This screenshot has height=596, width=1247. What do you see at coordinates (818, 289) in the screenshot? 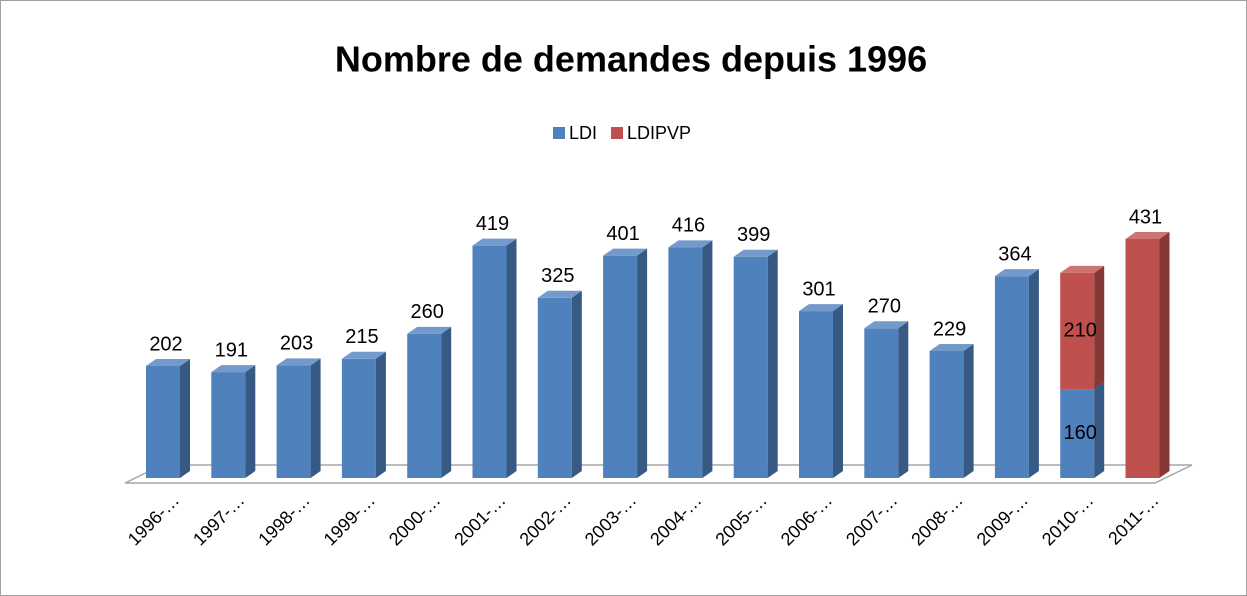
I see `data-label: 301` at bounding box center [818, 289].